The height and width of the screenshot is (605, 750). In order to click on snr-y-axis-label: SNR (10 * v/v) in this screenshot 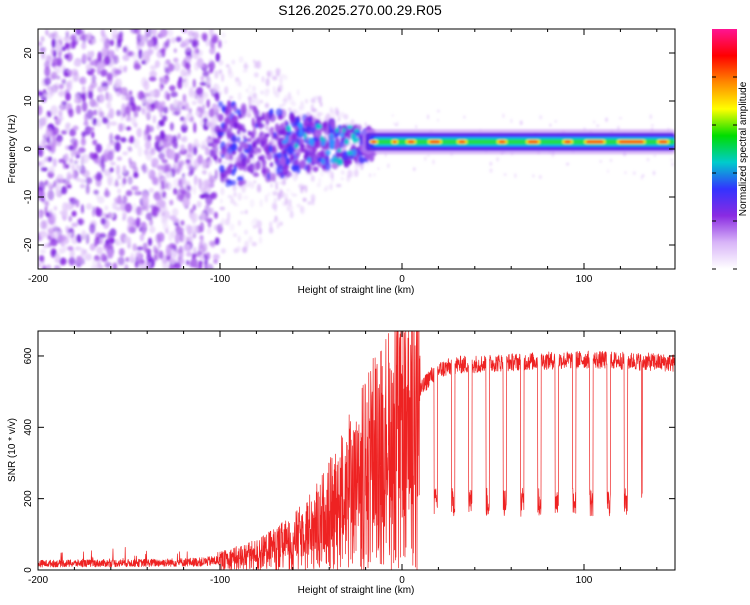, I will do `click(12, 450)`.